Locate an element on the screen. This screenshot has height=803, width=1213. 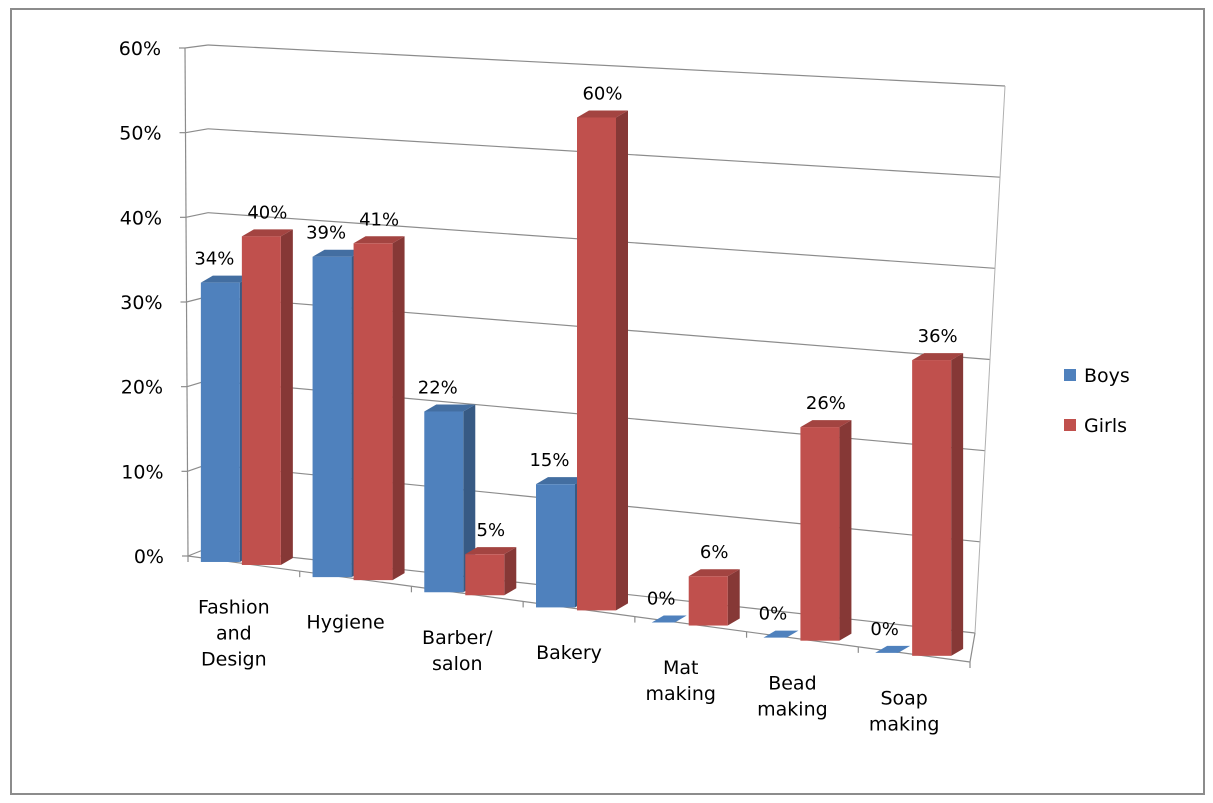
y-axis is located at coordinates (186, 302).